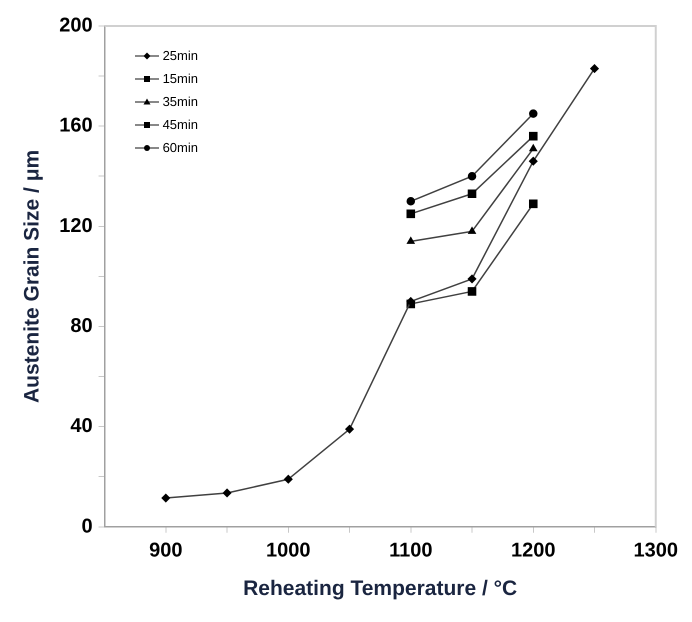  I want to click on y-tick-label: 200, so click(76, 25).